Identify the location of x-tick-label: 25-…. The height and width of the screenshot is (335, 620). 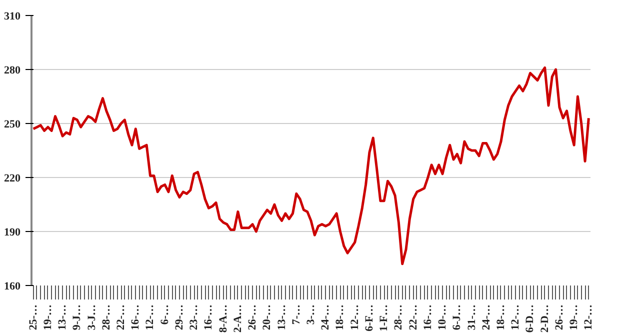
(33, 317).